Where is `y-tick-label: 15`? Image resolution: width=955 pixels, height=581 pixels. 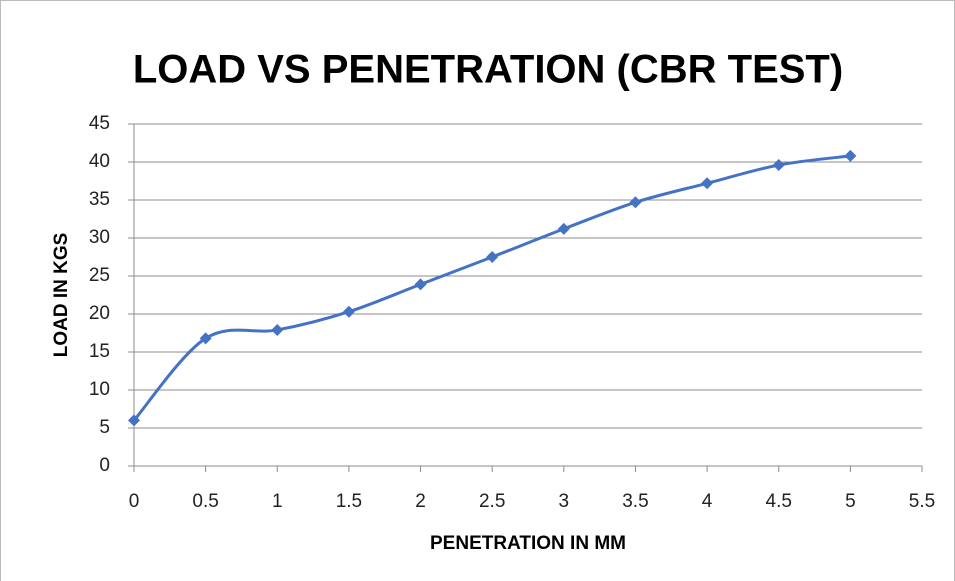
y-tick-label: 15 is located at coordinates (99, 351).